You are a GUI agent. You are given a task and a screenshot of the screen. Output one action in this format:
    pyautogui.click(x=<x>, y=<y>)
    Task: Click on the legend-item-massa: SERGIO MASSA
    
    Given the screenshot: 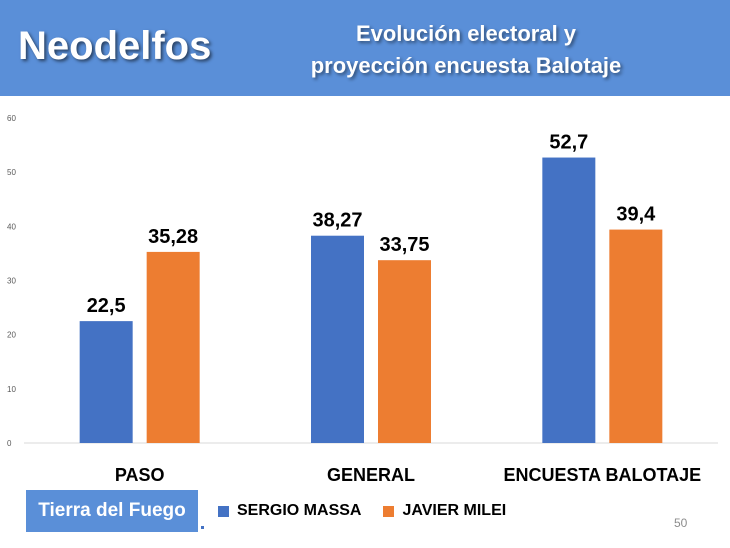 What is the action you would take?
    pyautogui.click(x=289, y=511)
    